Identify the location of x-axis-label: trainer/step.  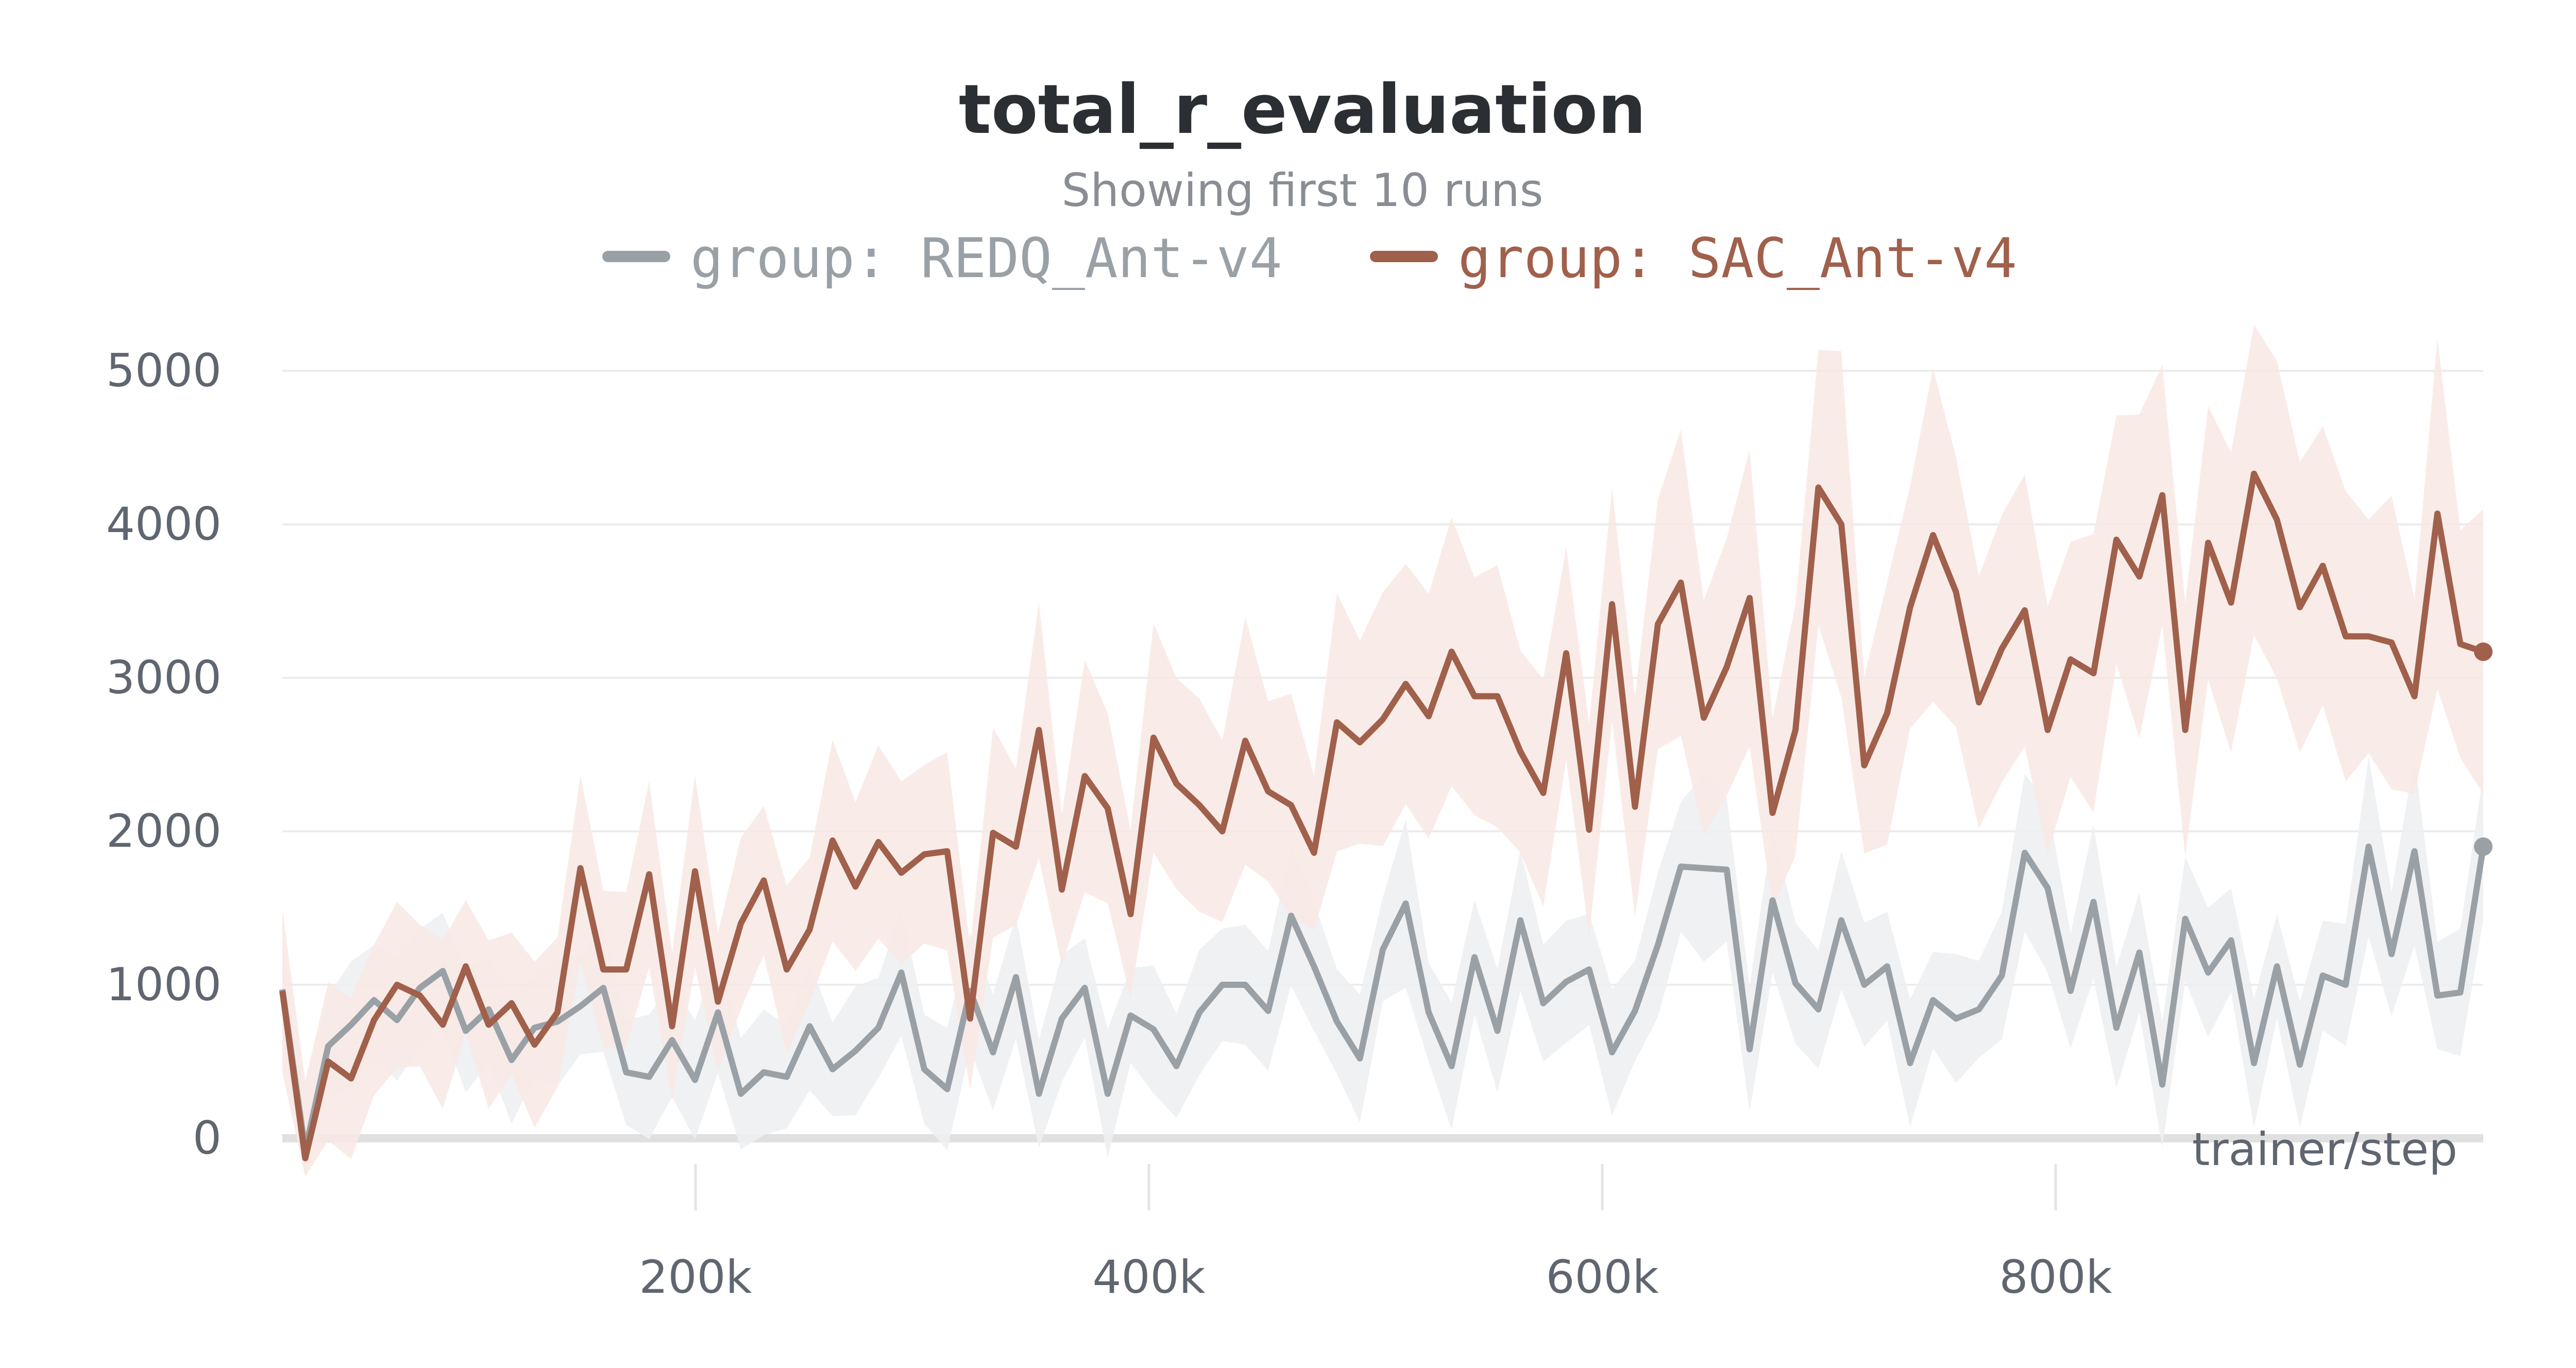
(2325, 1149).